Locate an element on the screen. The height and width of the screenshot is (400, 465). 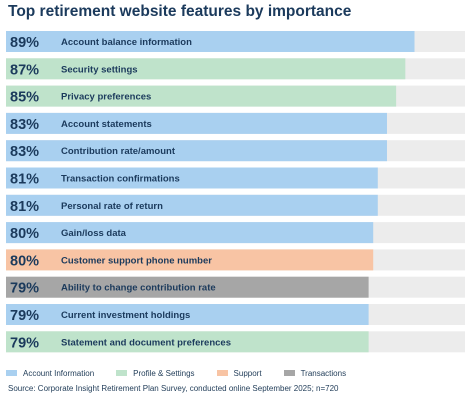
legend-swatch-account-information is located at coordinates (11, 373).